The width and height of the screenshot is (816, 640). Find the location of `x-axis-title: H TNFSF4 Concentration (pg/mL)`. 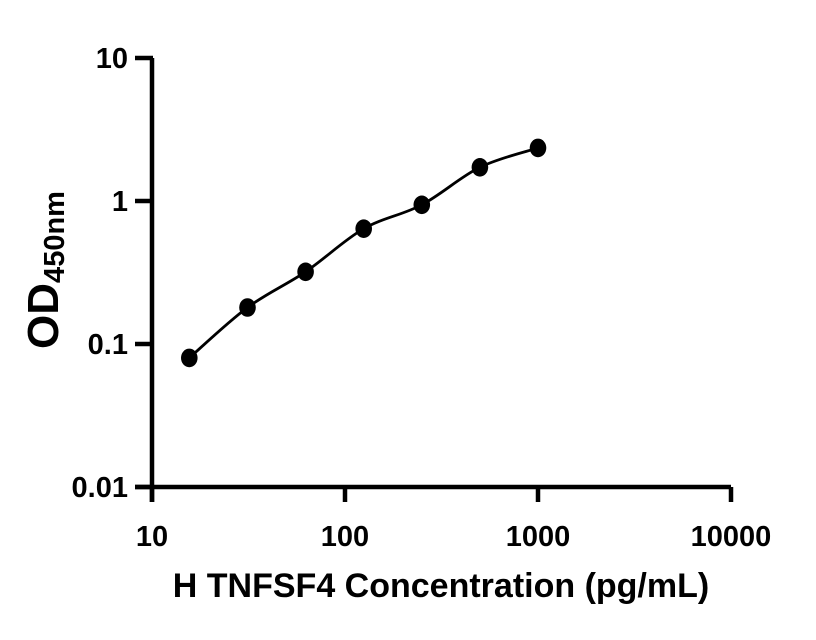

x-axis-title: H TNFSF4 Concentration (pg/mL) is located at coordinates (441, 586).